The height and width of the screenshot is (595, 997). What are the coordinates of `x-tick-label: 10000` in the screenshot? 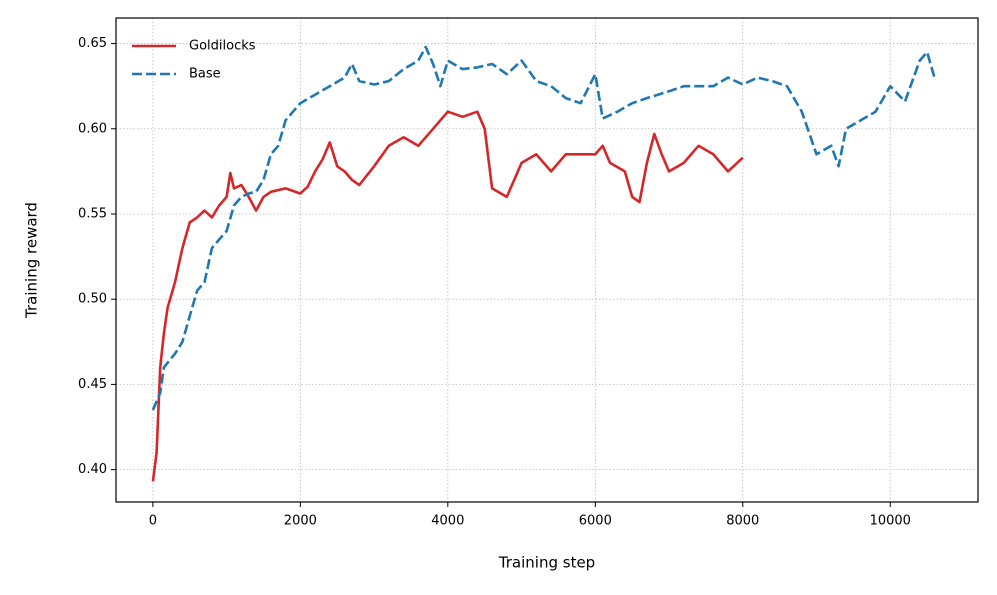 It's located at (890, 521).